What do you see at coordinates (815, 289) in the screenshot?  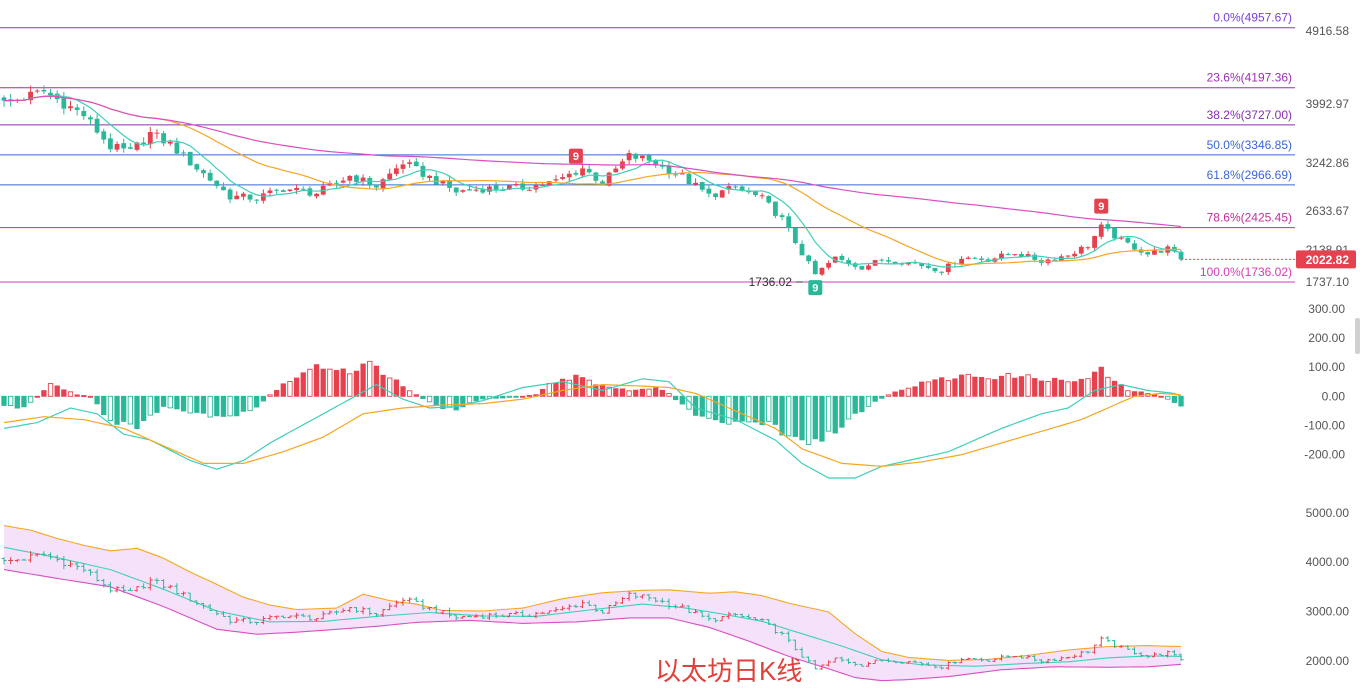 I see `td-marker-label: 9` at bounding box center [815, 289].